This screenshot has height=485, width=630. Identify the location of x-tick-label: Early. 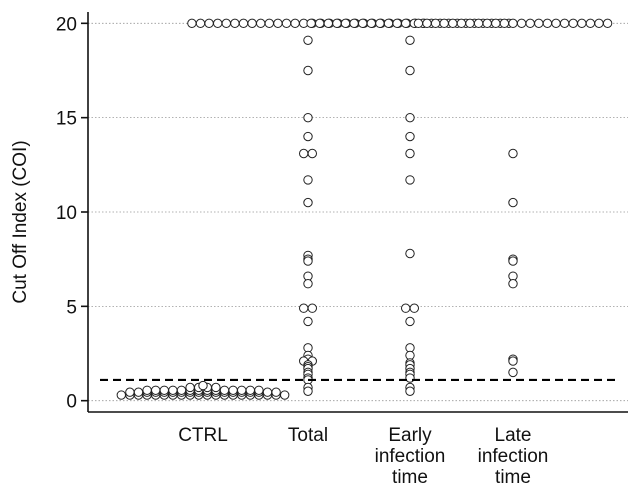
(410, 435).